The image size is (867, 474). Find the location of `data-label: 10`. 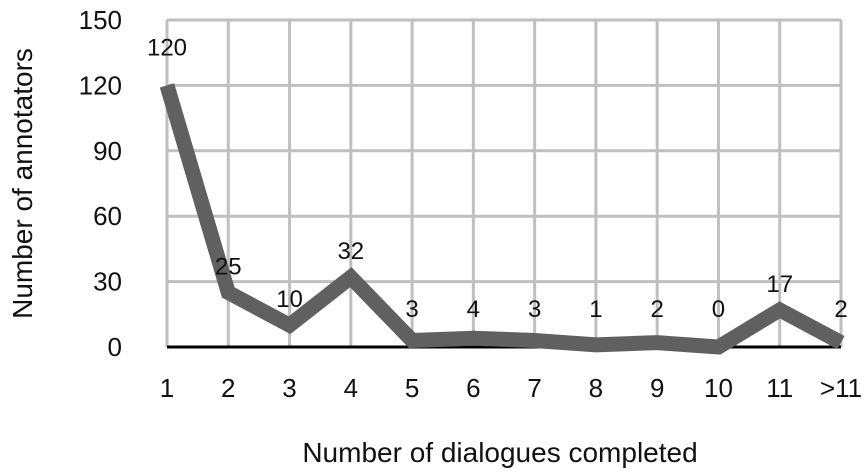

data-label: 10 is located at coordinates (289, 299).